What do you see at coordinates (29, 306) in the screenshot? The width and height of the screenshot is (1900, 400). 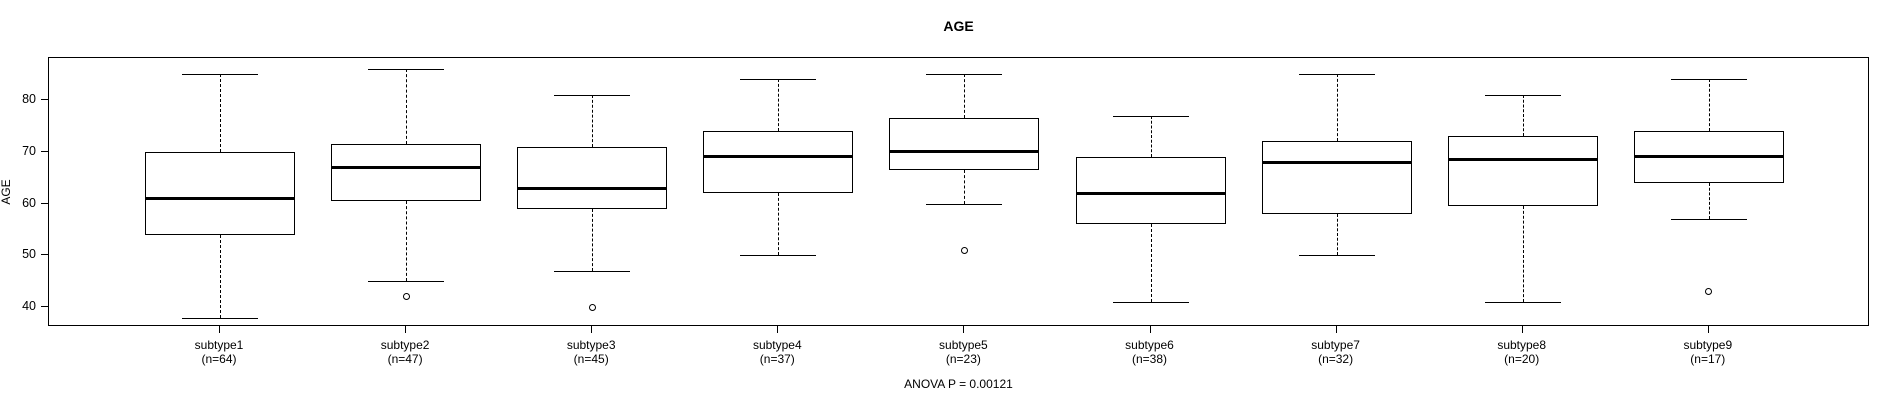 I see `y-tick-label: 40` at bounding box center [29, 306].